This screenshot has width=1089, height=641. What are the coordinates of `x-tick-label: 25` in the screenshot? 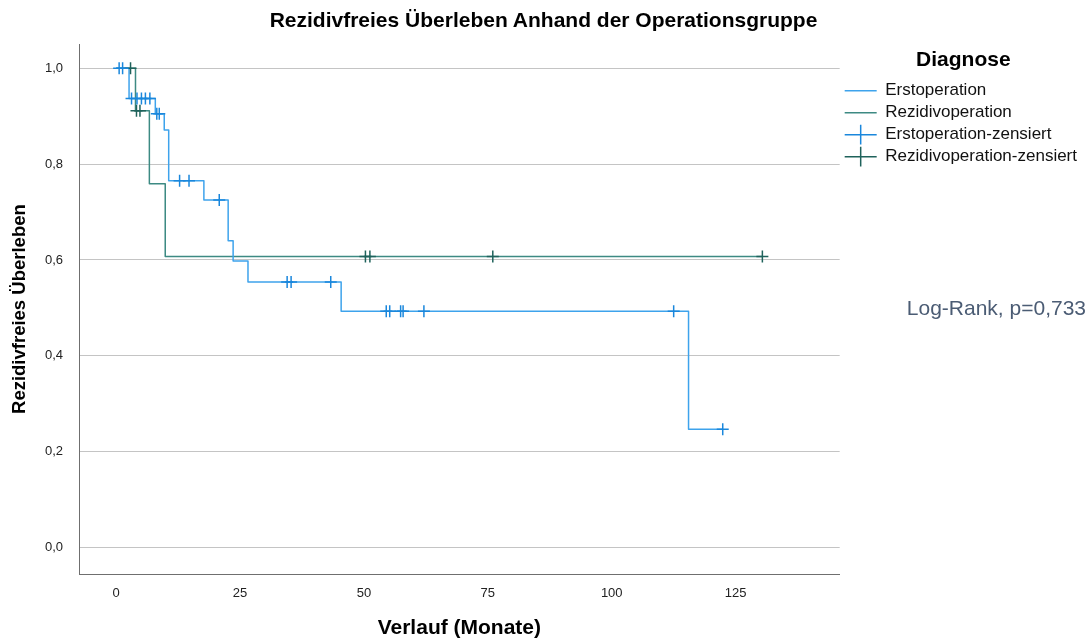 It's located at (240, 593).